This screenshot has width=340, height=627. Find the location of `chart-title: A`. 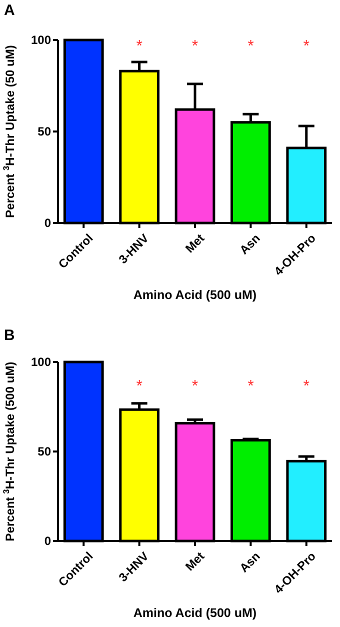

chart-title: A is located at coordinates (9, 10).